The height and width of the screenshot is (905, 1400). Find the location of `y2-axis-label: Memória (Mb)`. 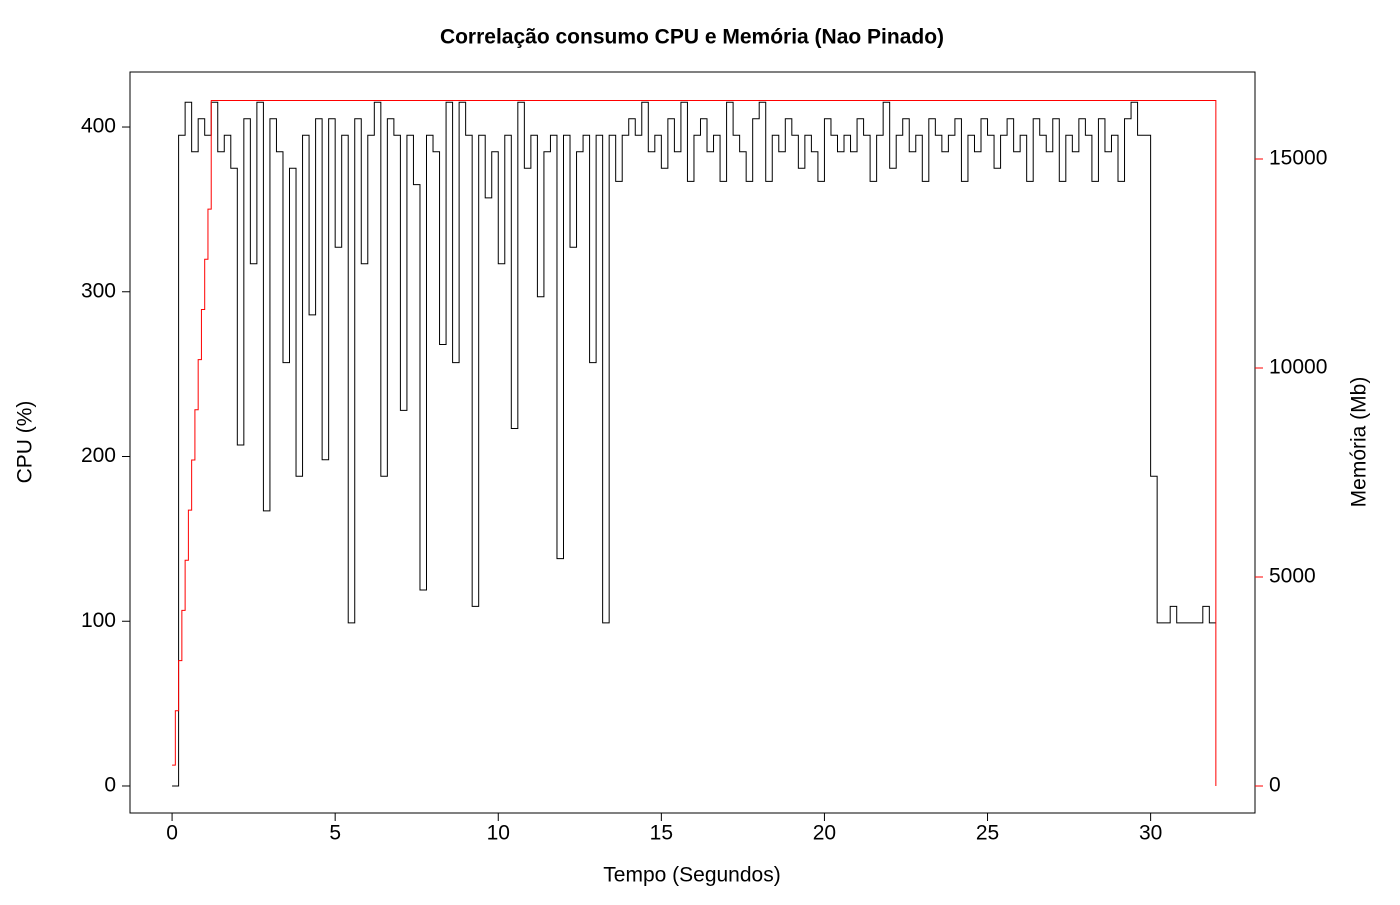

y2-axis-label: Memória (Mb) is located at coordinates (1359, 442).